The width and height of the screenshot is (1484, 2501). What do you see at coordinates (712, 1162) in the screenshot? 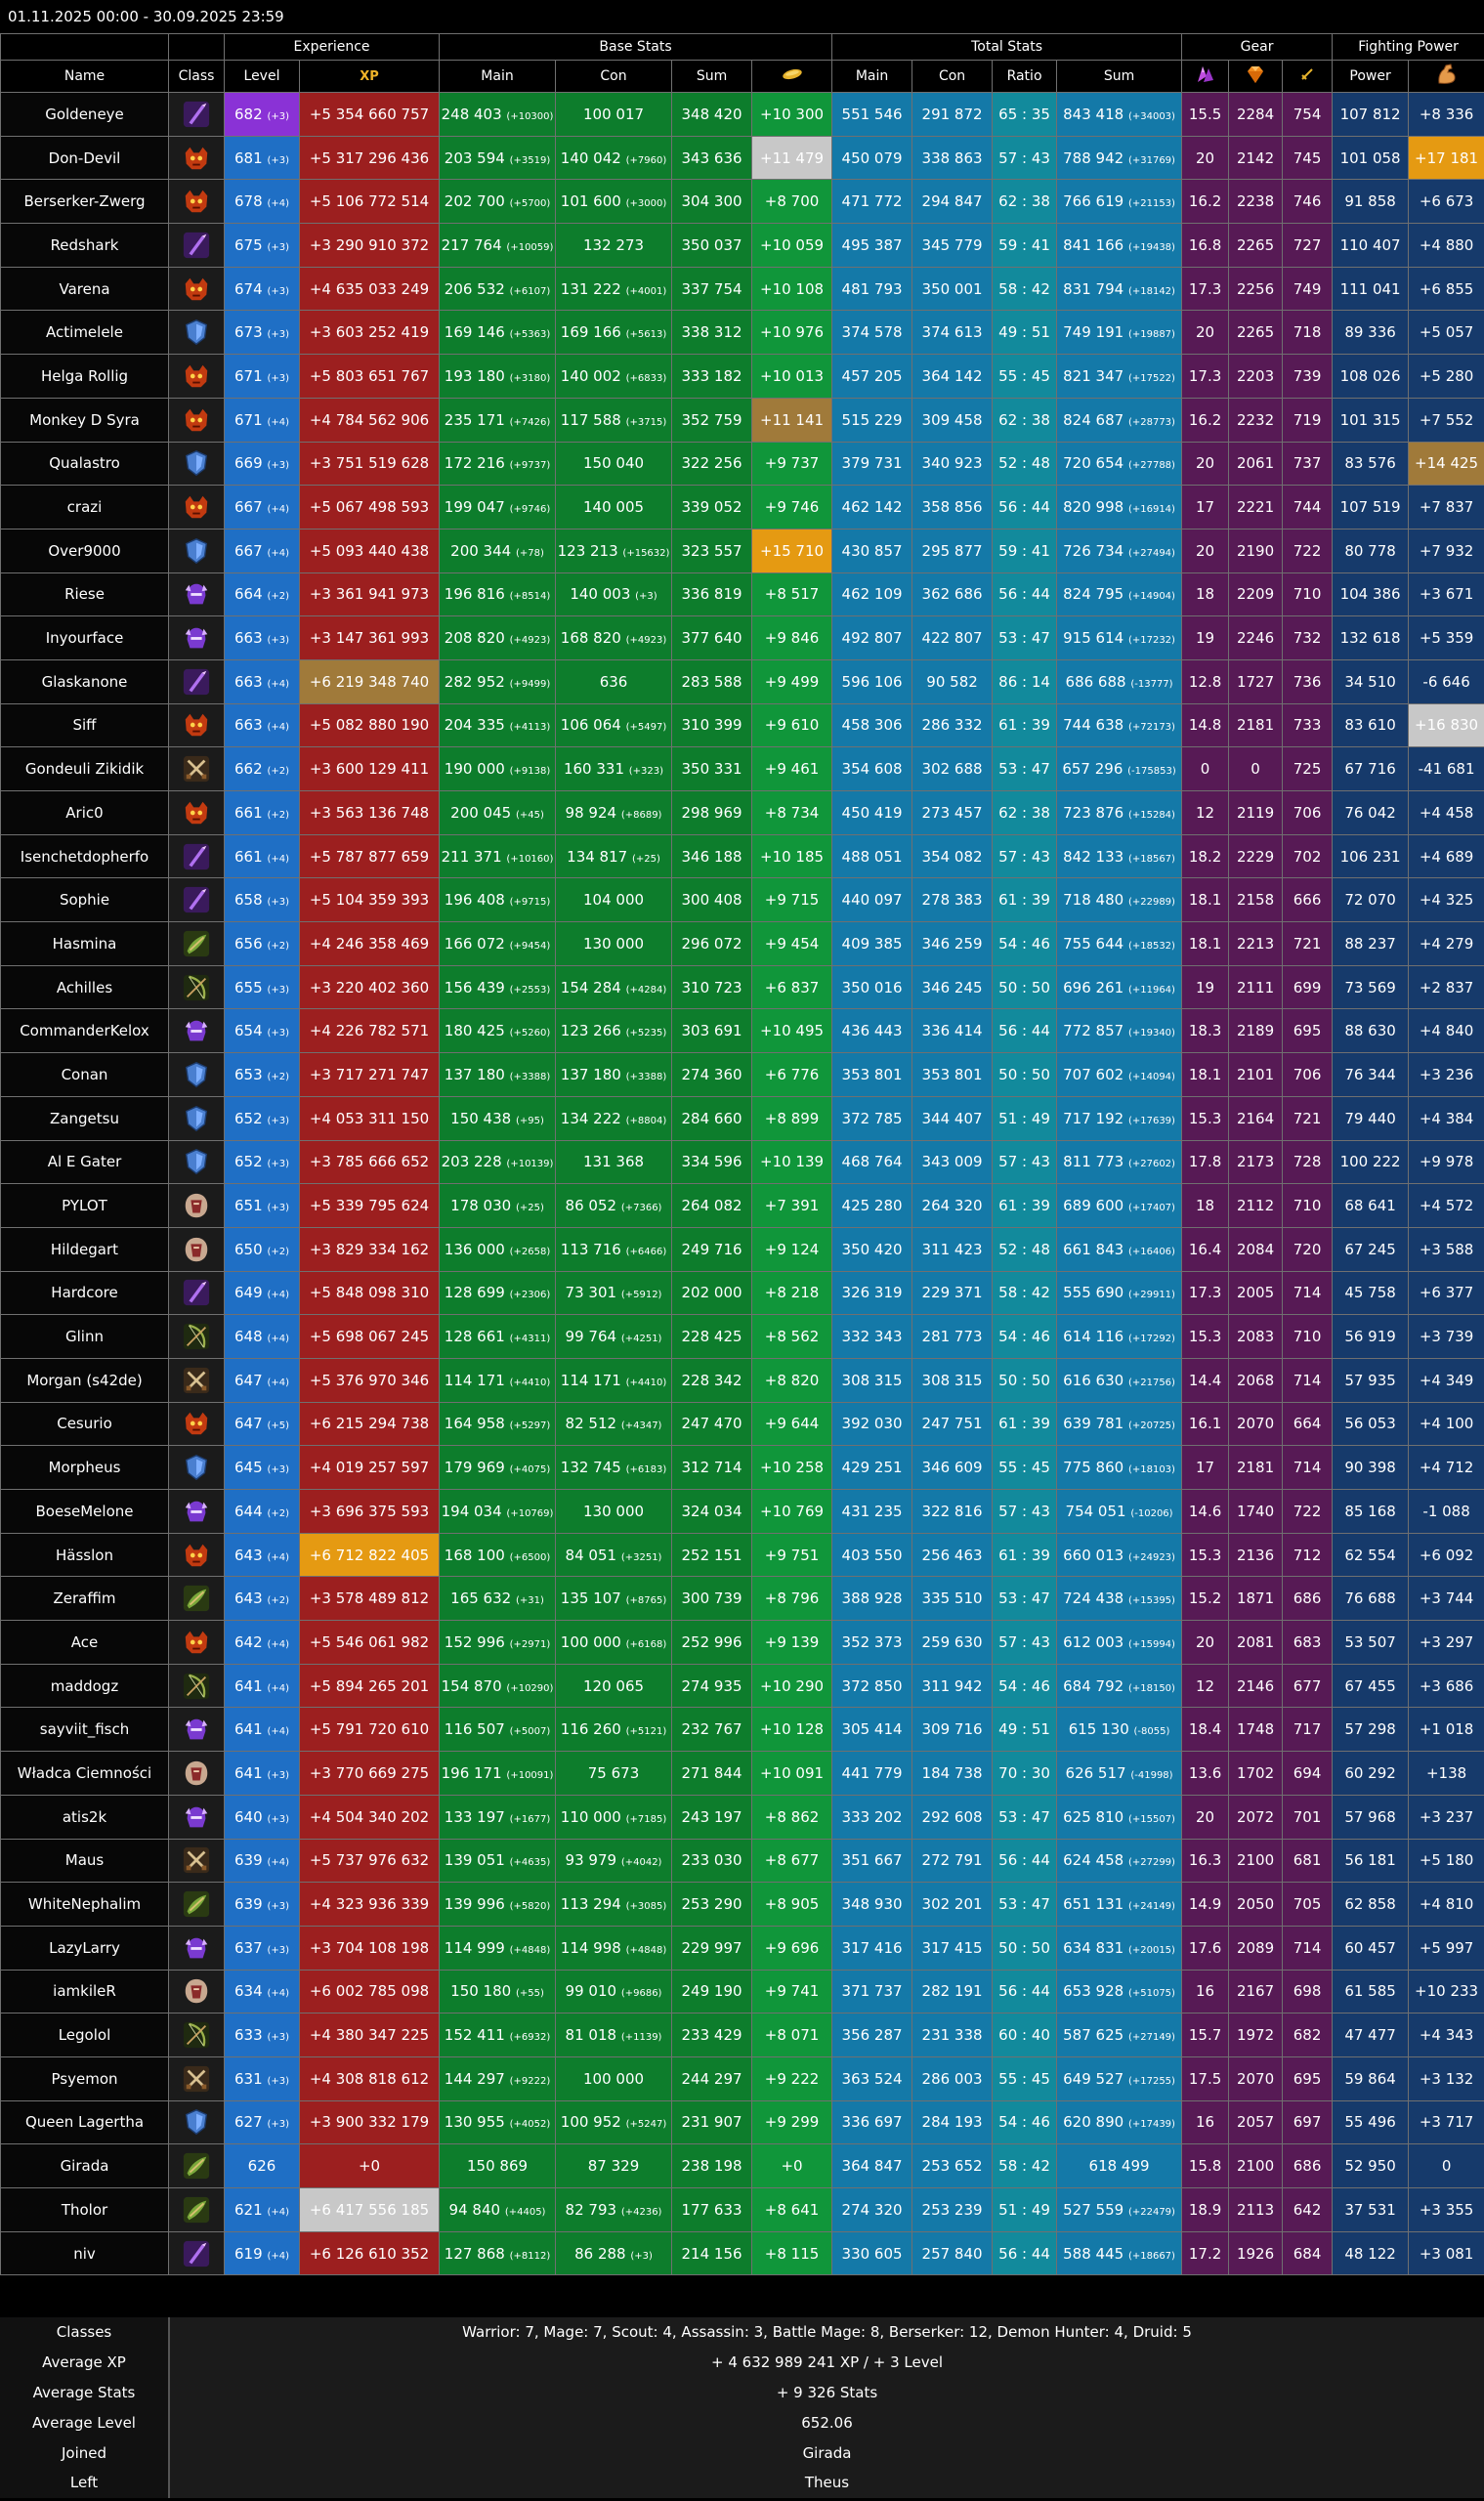
I see `cell-base-sum: 334 596` at bounding box center [712, 1162].